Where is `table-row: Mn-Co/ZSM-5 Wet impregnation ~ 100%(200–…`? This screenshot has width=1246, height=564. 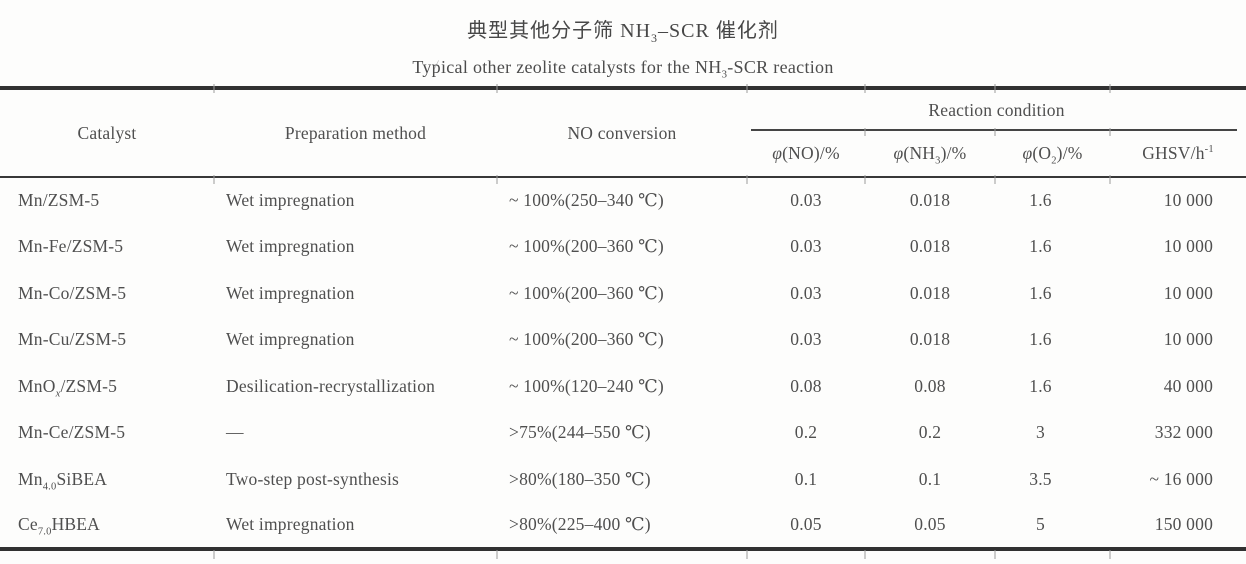 table-row: Mn-Co/ZSM-5 Wet impregnation ~ 100%(200–… is located at coordinates (623, 293).